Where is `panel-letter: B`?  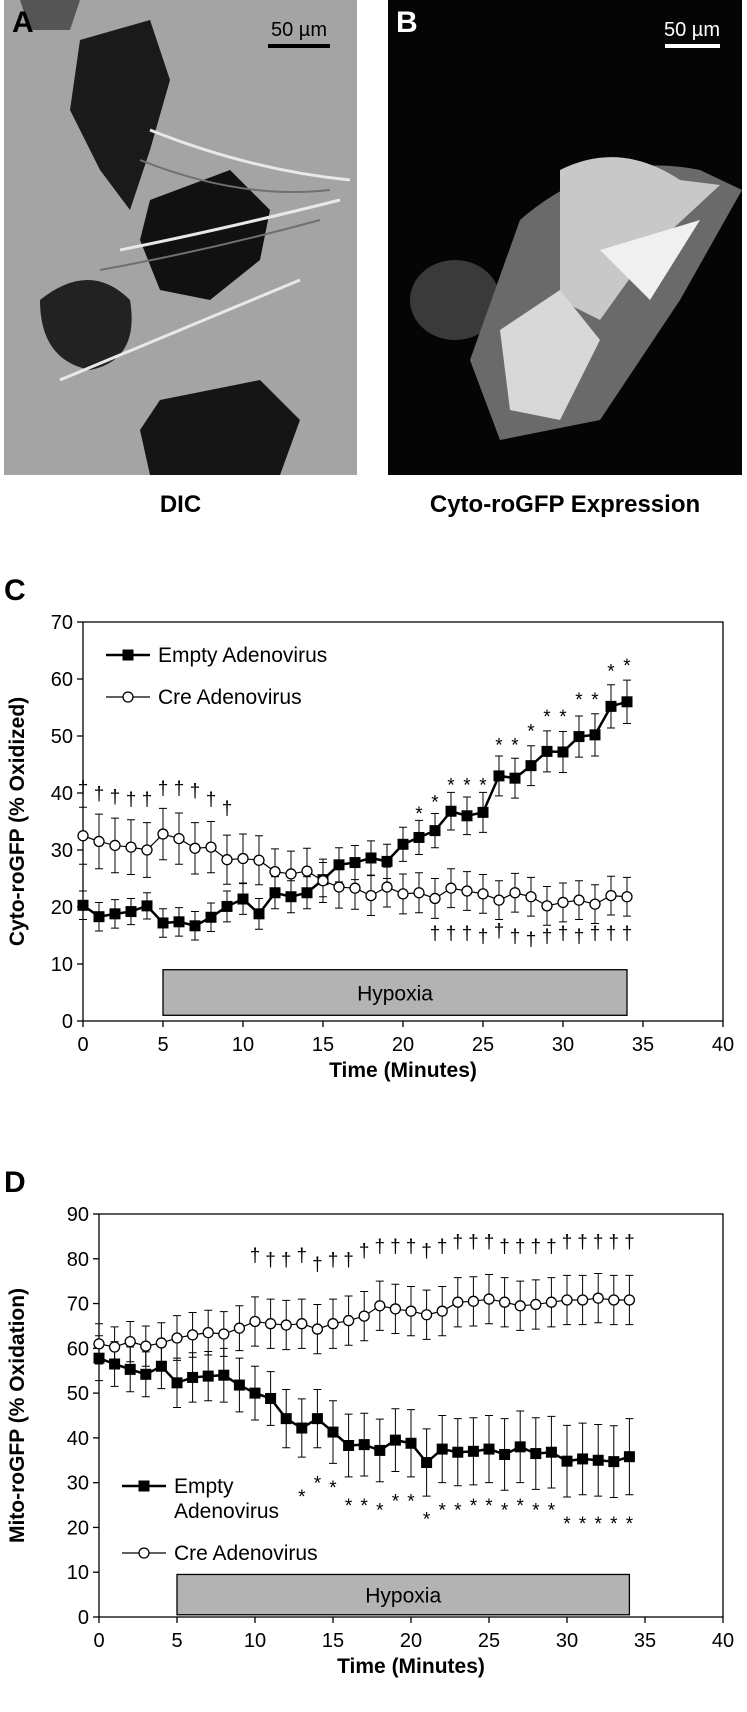 panel-letter: B is located at coordinates (407, 22).